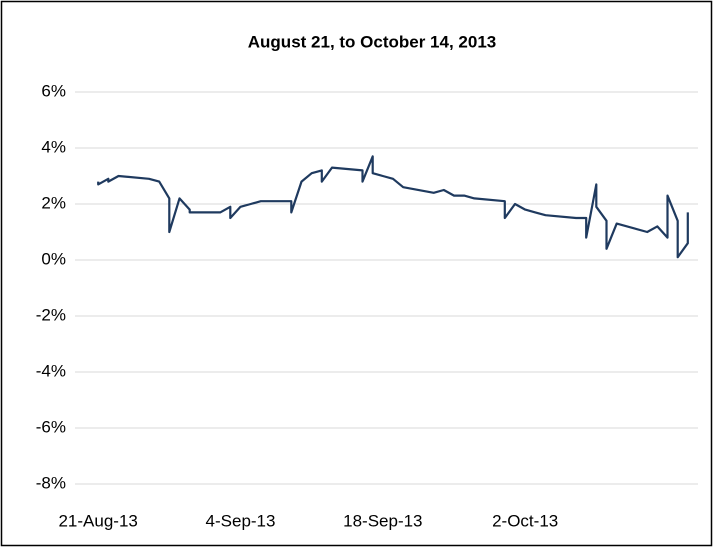  I want to click on y-tick-label: 0%, so click(53, 258).